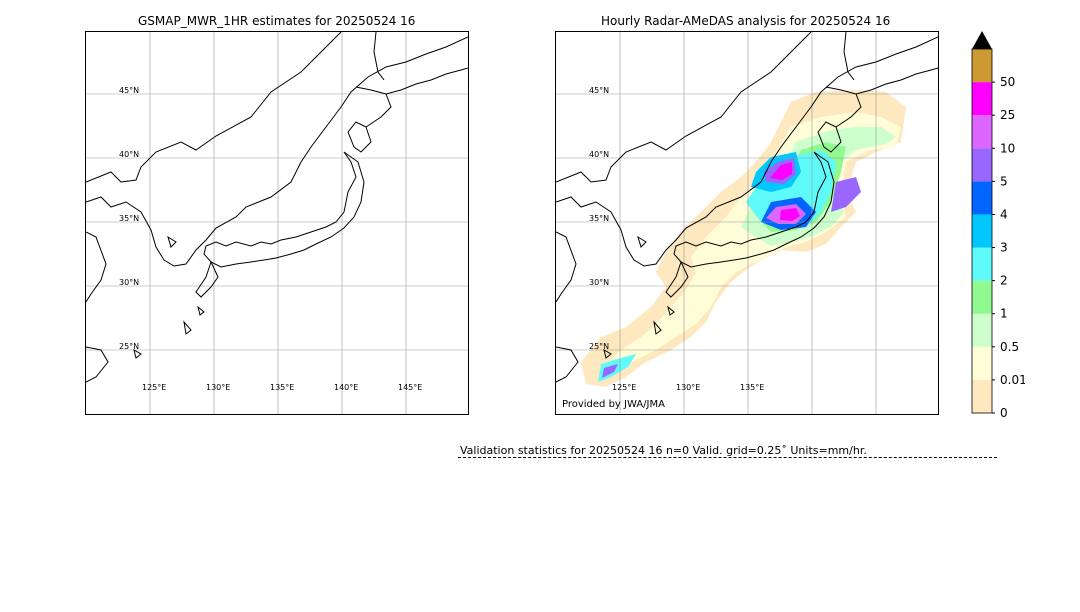 The width and height of the screenshot is (1080, 612). What do you see at coordinates (846, 194) in the screenshot?
I see `precip-area-5b` at bounding box center [846, 194].